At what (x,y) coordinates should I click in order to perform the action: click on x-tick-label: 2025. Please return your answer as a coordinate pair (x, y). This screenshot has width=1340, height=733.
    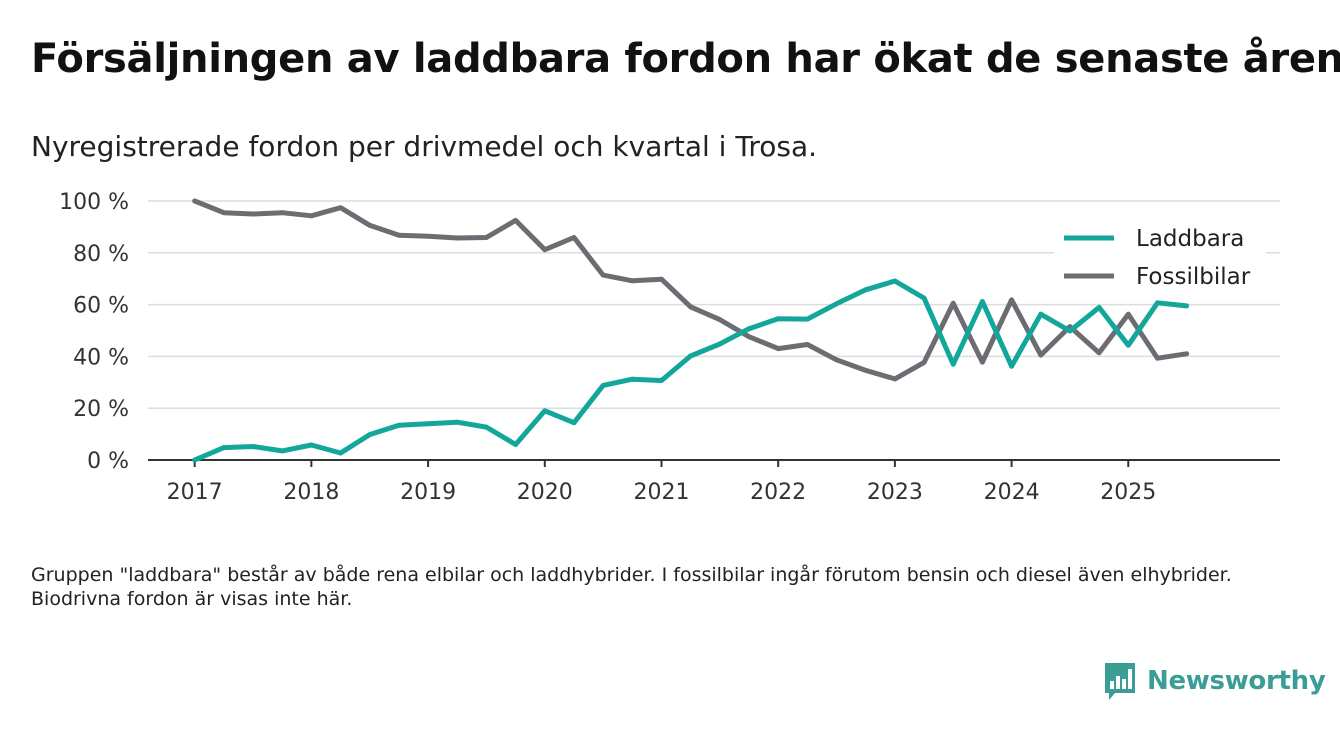
    Looking at the image, I should click on (1128, 492).